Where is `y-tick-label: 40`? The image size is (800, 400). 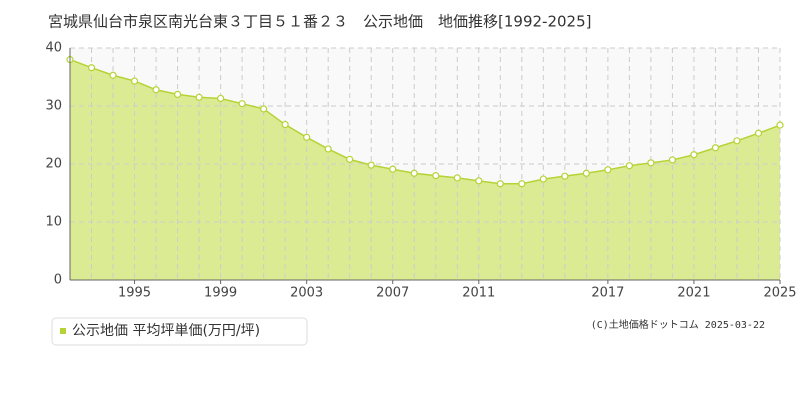
y-tick-label: 40 is located at coordinates (53, 48).